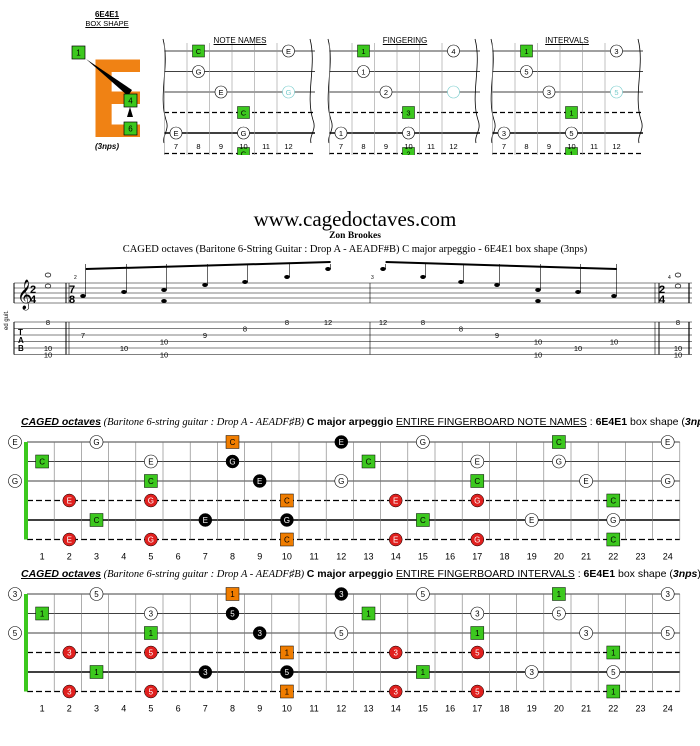  What do you see at coordinates (24, 295) in the screenshot?
I see `treble-clef: 𝄞` at bounding box center [24, 295].